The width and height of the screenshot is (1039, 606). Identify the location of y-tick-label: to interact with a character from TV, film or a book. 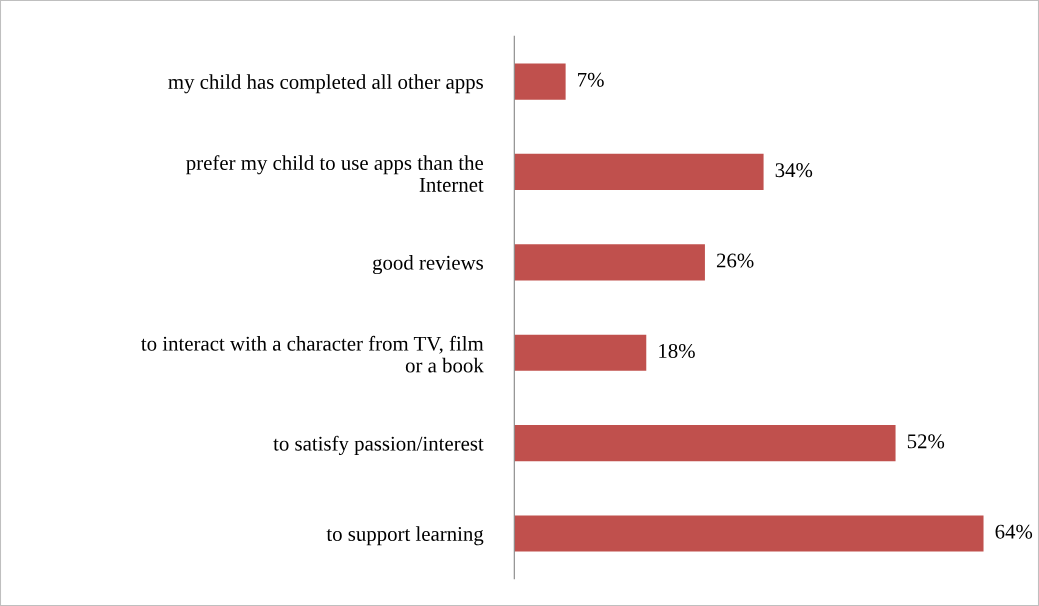
(312, 354).